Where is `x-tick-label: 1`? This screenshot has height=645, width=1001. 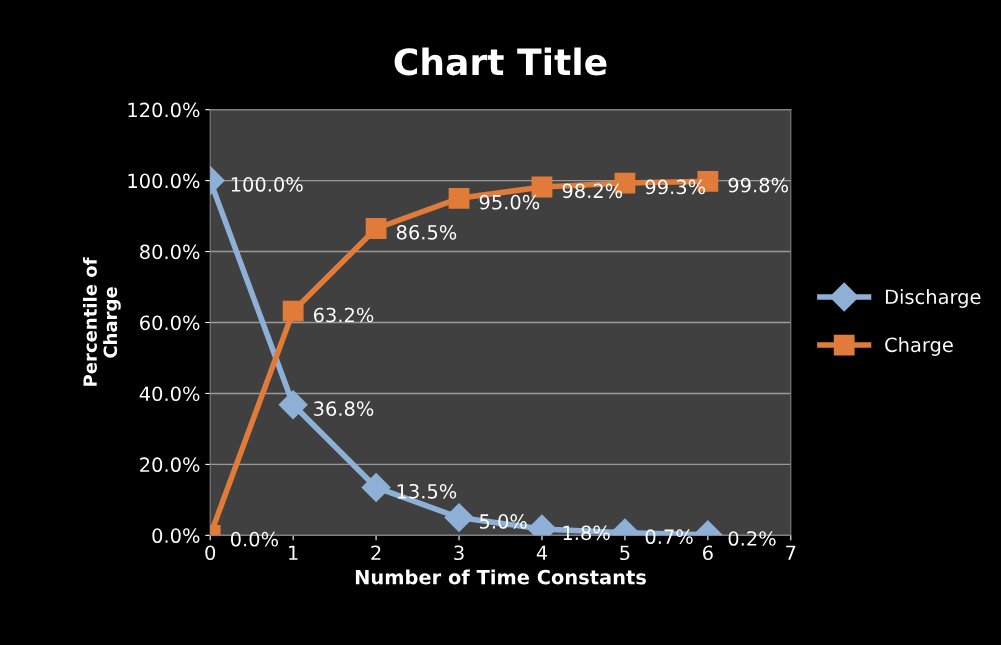 x-tick-label: 1 is located at coordinates (293, 552).